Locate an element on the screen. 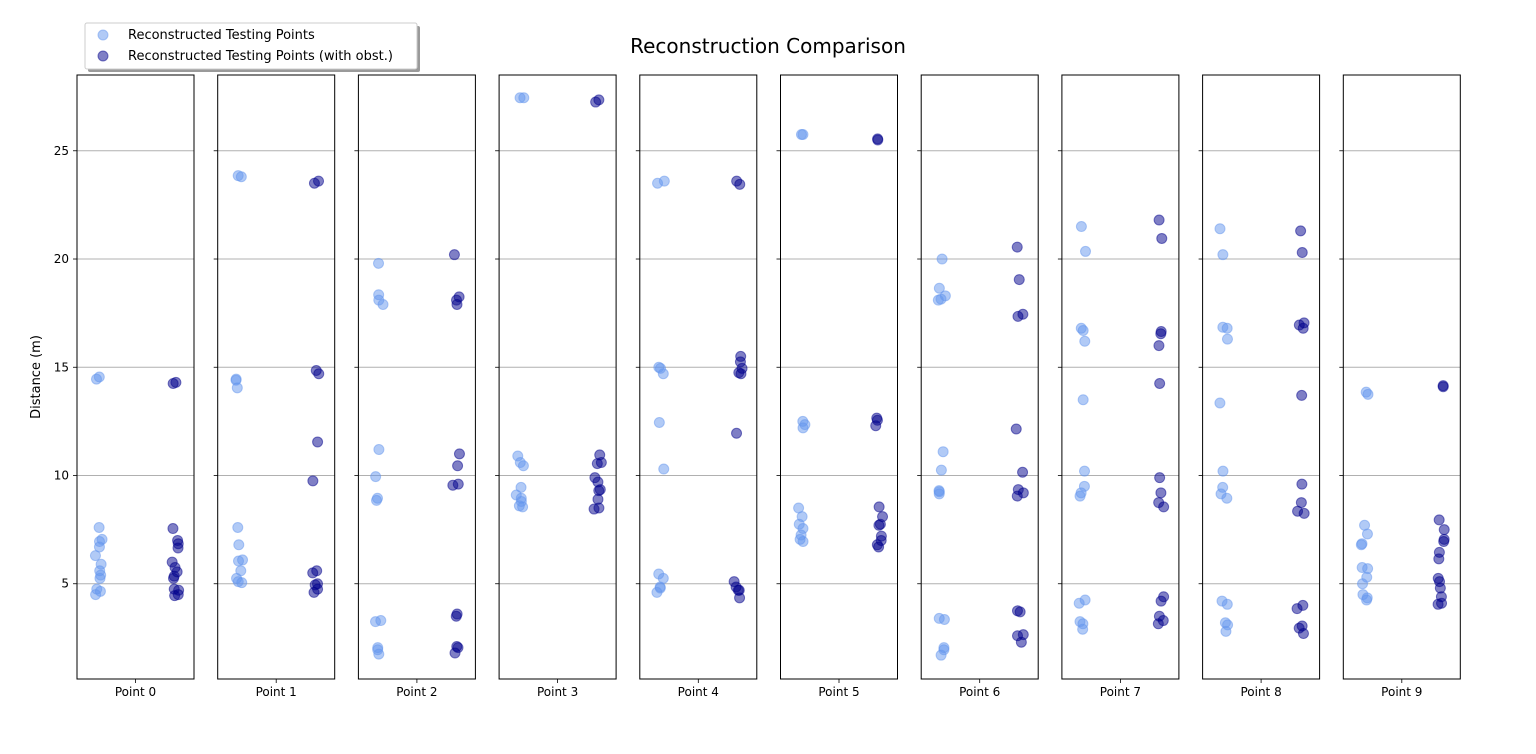 Image resolution: width=1536 pixels, height=754 pixels. x-tick-label: Point 3 is located at coordinates (557, 692).